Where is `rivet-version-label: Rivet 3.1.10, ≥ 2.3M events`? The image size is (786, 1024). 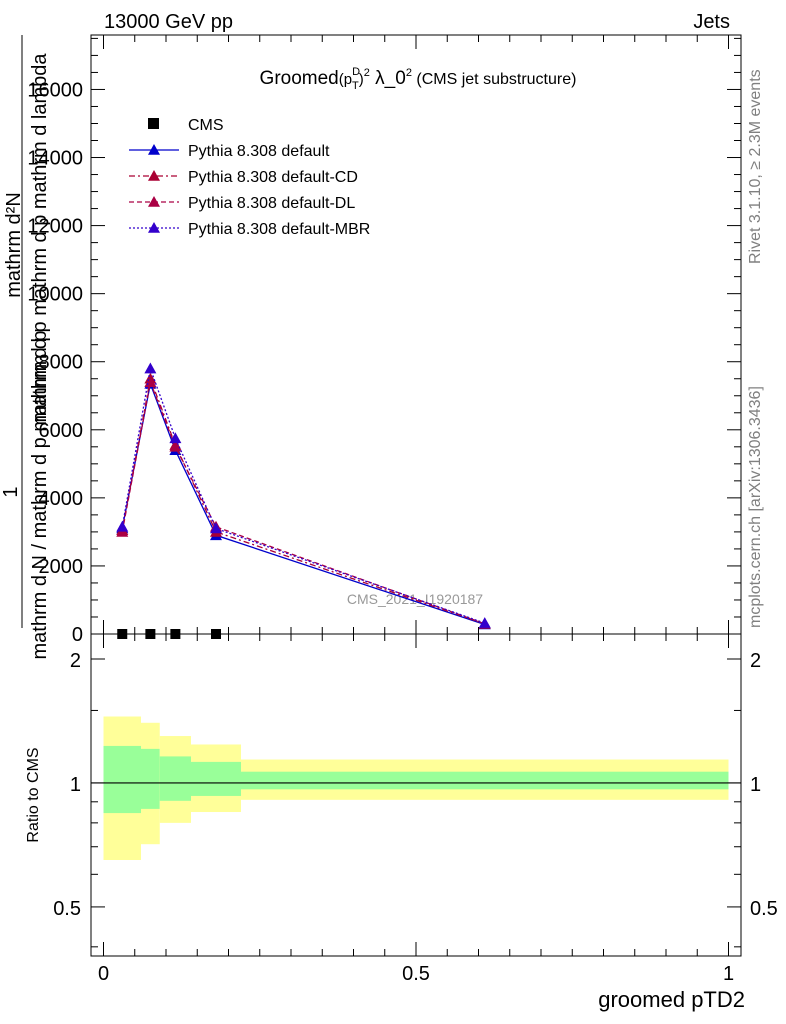
rivet-version-label: Rivet 3.1.10, ≥ 2.3M events is located at coordinates (755, 166).